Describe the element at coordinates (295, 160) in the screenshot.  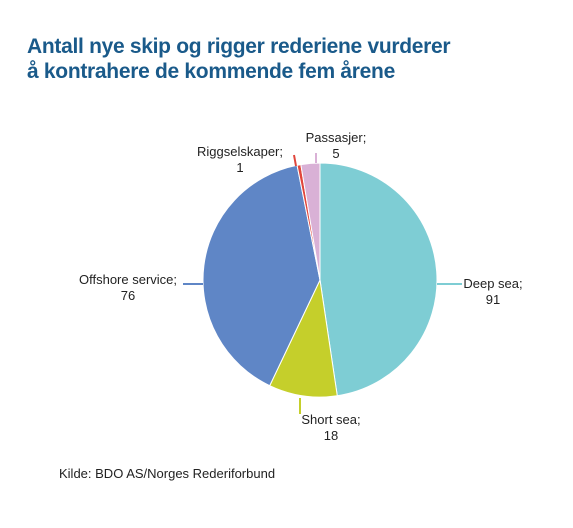
I see `leader-line-riggselskaper` at that location.